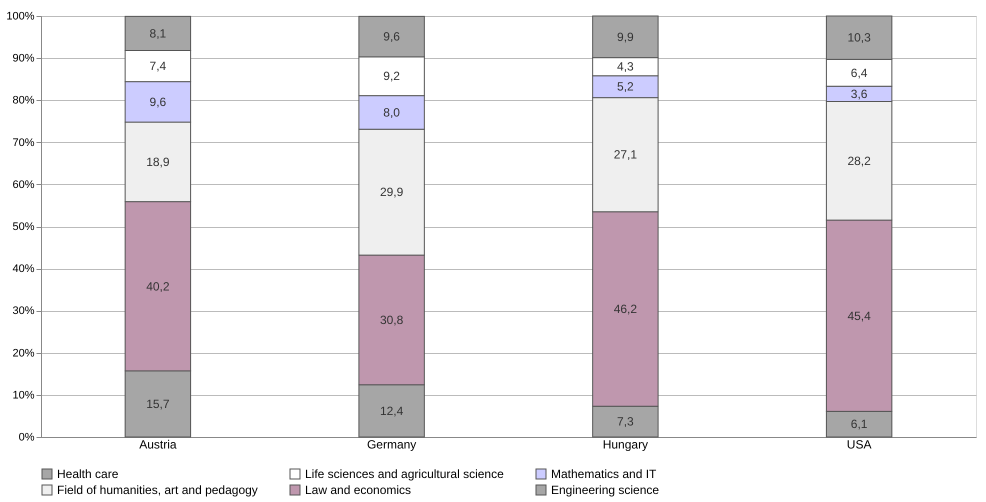  What do you see at coordinates (625, 67) in the screenshot?
I see `data-label: 4,3` at bounding box center [625, 67].